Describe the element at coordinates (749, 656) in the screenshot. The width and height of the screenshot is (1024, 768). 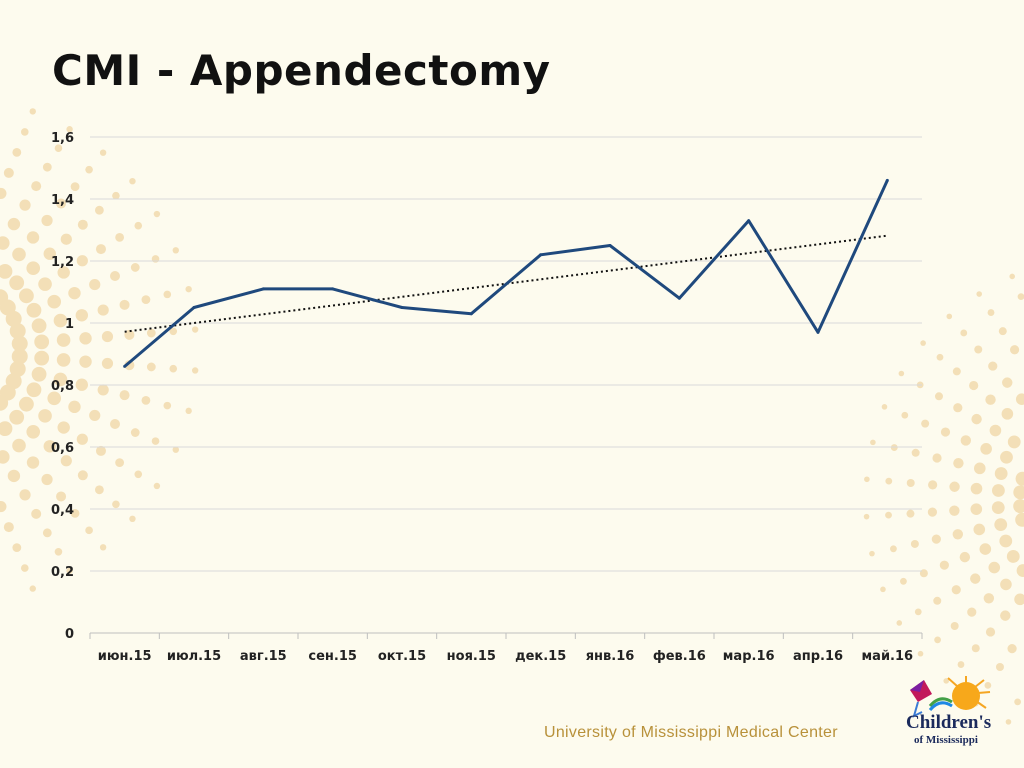
I see `x-tick-label: мар.16` at that location.